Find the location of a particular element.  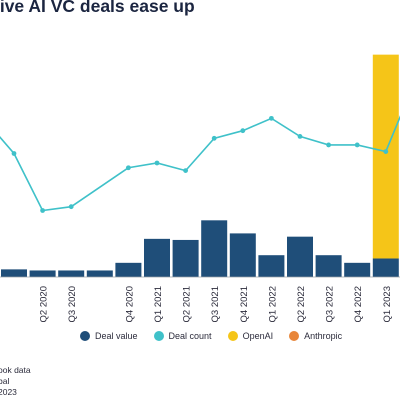

x-tick-label: Q1 2023 is located at coordinates (387, 304).